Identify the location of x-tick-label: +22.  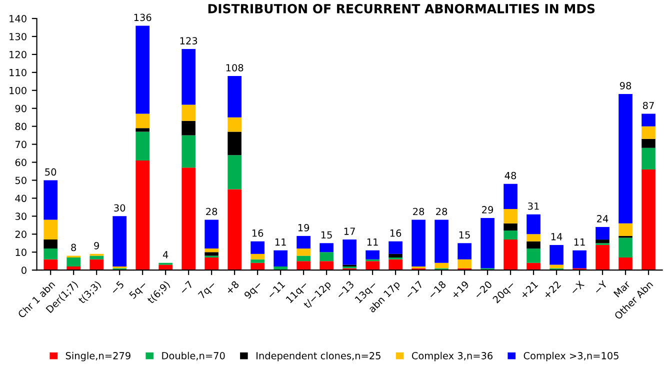
(552, 289).